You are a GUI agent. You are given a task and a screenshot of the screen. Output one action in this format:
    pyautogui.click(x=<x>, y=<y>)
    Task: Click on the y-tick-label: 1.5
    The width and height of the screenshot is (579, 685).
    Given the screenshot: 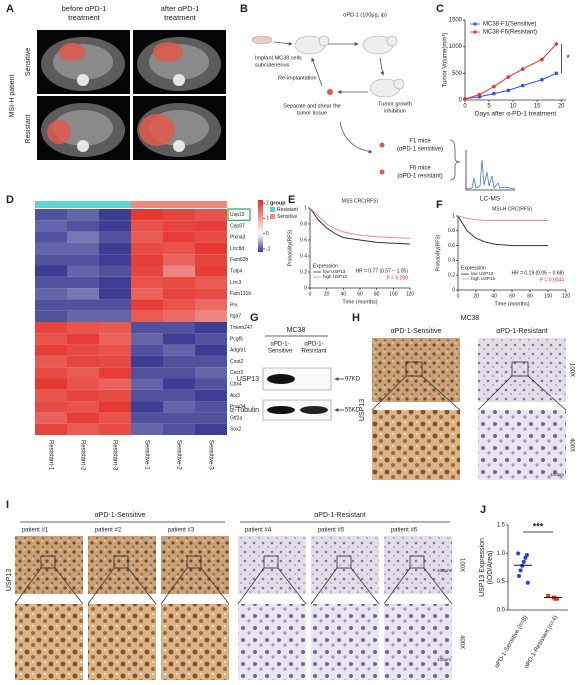 What is the action you would take?
    pyautogui.click(x=501, y=526)
    